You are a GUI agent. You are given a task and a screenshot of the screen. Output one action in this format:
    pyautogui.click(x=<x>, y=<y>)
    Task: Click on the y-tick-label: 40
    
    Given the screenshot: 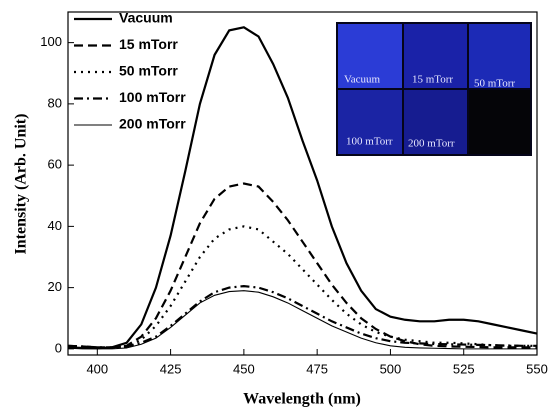 What is the action you would take?
    pyautogui.click(x=55, y=225)
    